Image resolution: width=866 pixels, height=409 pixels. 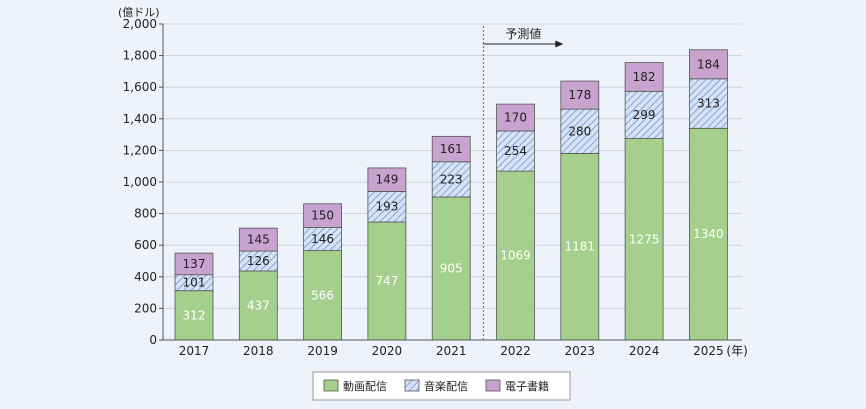 I want to click on bar-value-label: 150, so click(x=322, y=216).